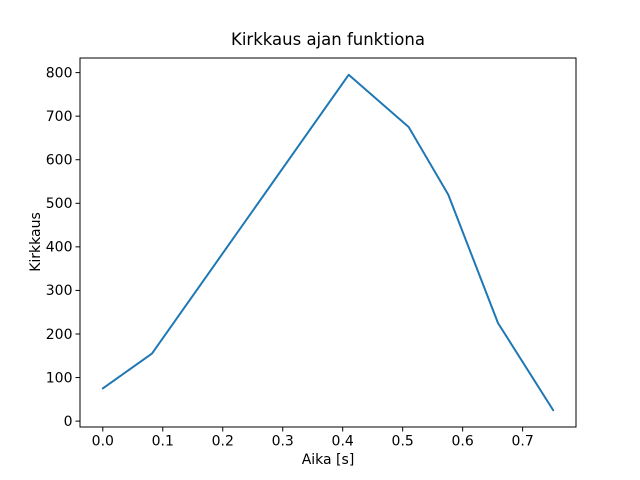  I want to click on chart-title: Kirkkaus ajan funktiona, so click(328, 39).